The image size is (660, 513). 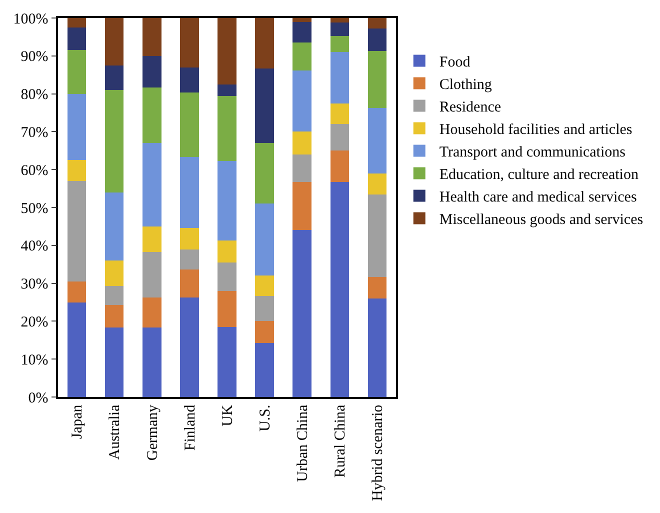 What do you see at coordinates (38, 398) in the screenshot?
I see `y-tick-label: 0%` at bounding box center [38, 398].